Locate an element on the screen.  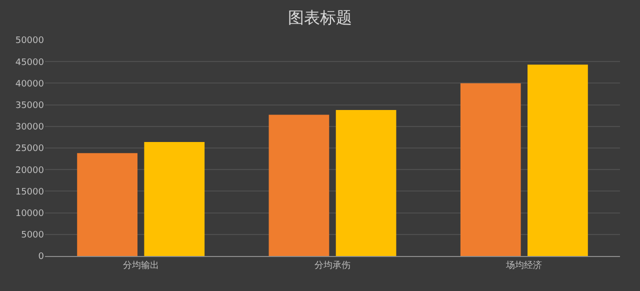
y-tick-label: 10000 is located at coordinates (29, 213).